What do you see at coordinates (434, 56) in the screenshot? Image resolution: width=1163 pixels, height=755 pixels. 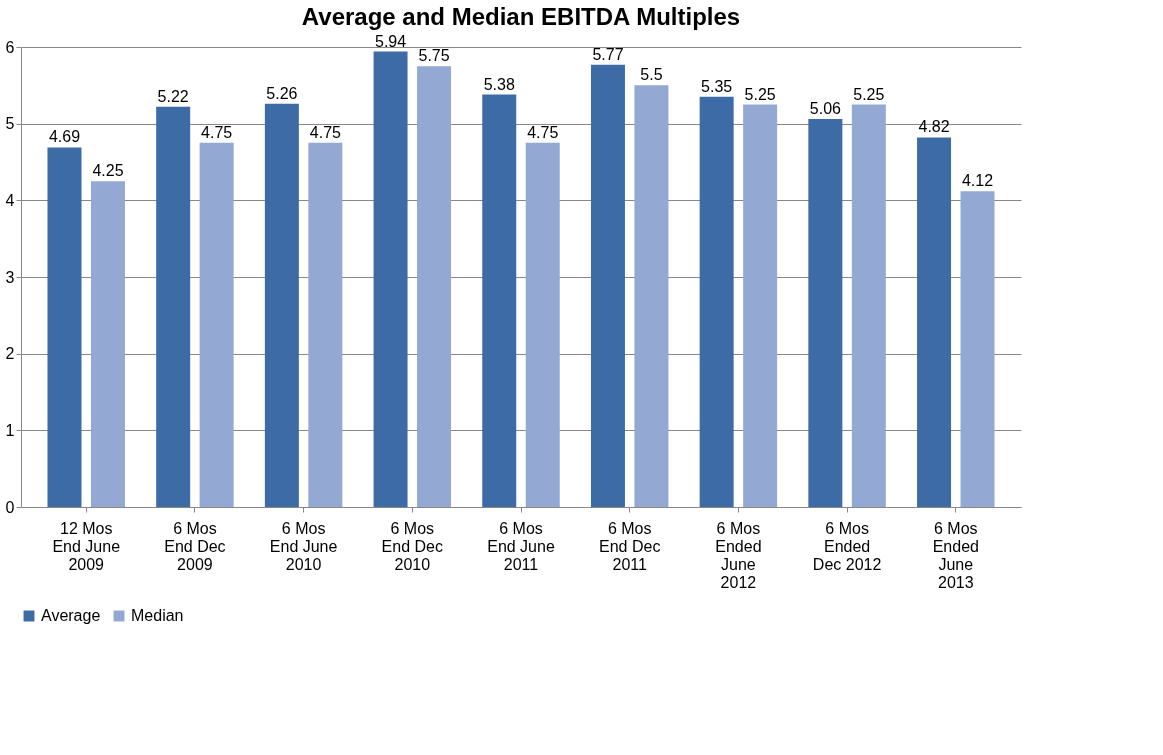 I see `data-label: 5.75` at bounding box center [434, 56].